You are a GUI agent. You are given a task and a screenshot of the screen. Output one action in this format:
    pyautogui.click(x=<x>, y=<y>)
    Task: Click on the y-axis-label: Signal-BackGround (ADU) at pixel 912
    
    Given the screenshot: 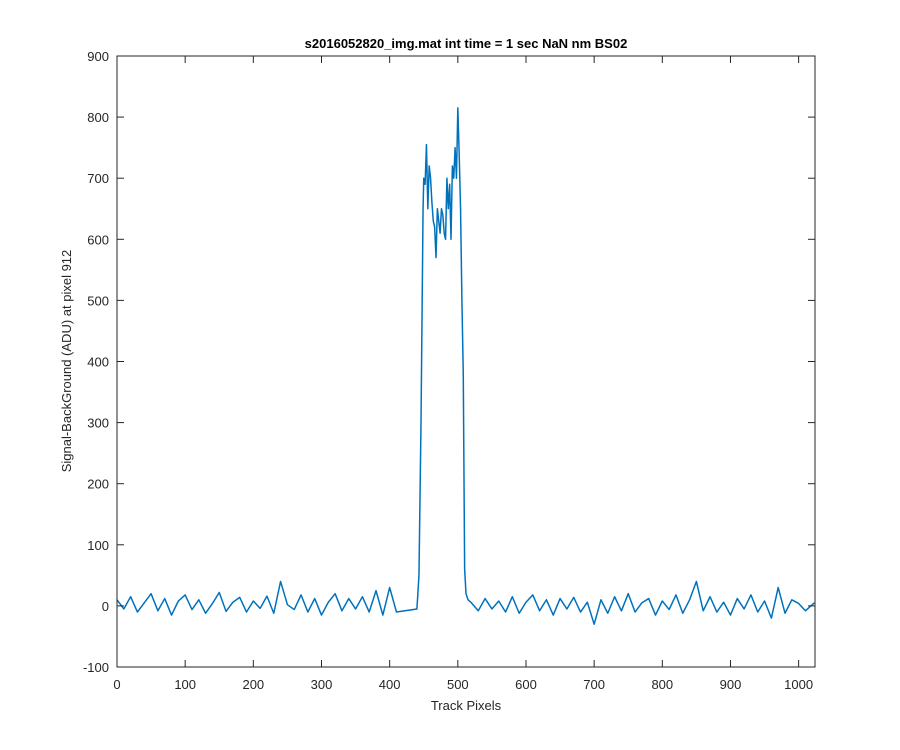 What is the action you would take?
    pyautogui.click(x=66, y=361)
    